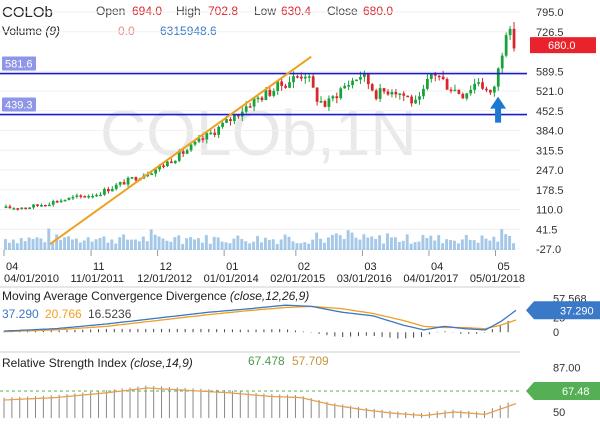 Image resolution: width=600 pixels, height=424 pixels. I want to click on level-badge, so click(19, 63).